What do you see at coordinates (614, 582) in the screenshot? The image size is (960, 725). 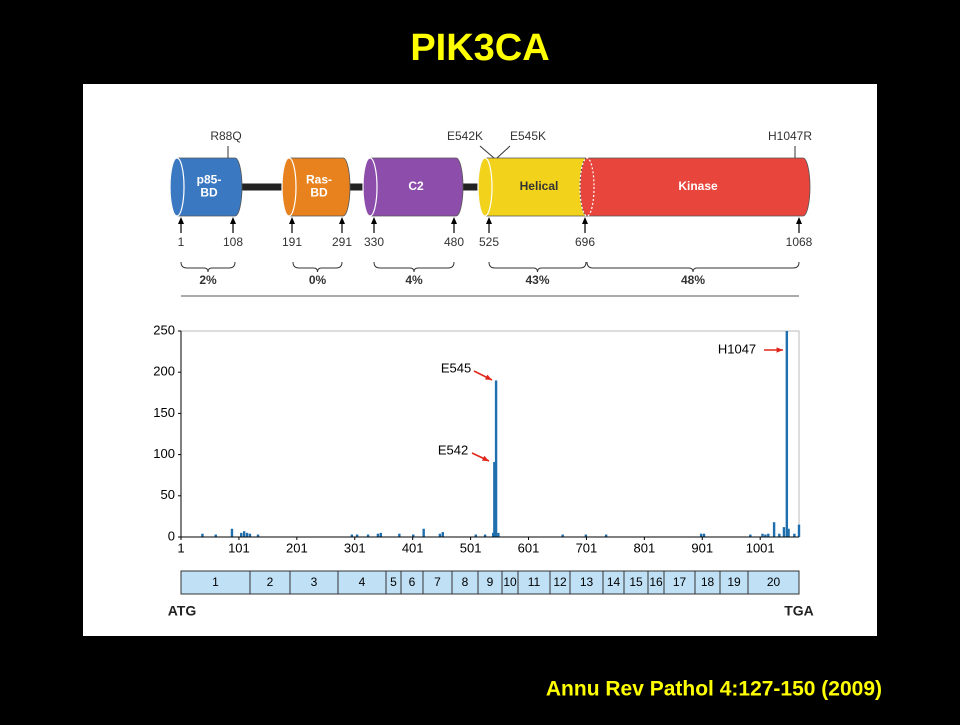 I see `exon-label: 14` at bounding box center [614, 582].